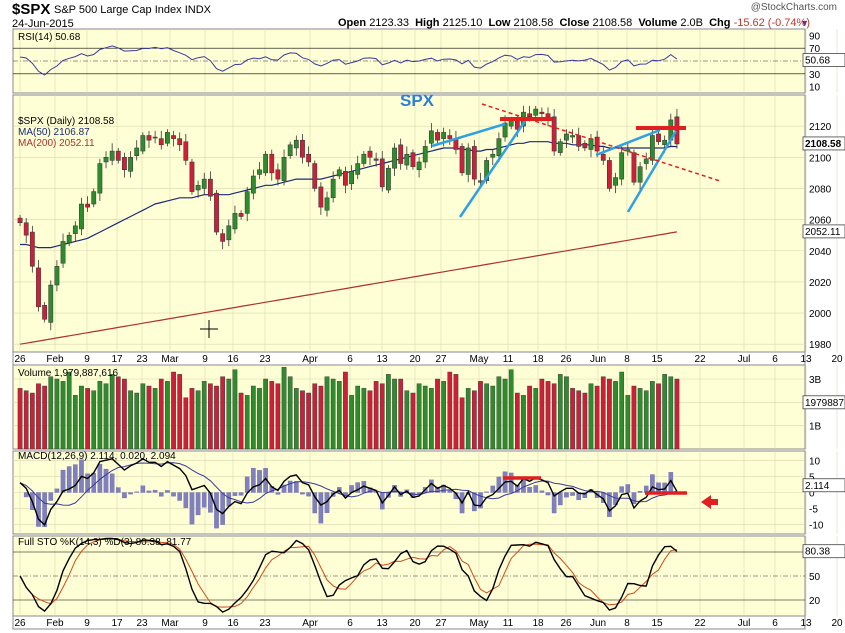 This screenshot has height=633, width=845. What do you see at coordinates (820, 314) in the screenshot?
I see `y-tick-label: 2000` at bounding box center [820, 314].